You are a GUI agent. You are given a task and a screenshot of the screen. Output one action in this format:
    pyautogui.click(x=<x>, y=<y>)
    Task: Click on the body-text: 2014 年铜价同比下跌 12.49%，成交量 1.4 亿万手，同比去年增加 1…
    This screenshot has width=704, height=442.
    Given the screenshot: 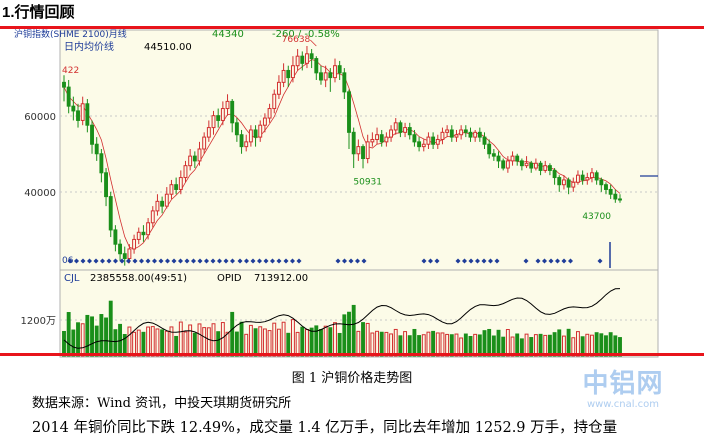 What is the action you would take?
    pyautogui.click(x=325, y=428)
    